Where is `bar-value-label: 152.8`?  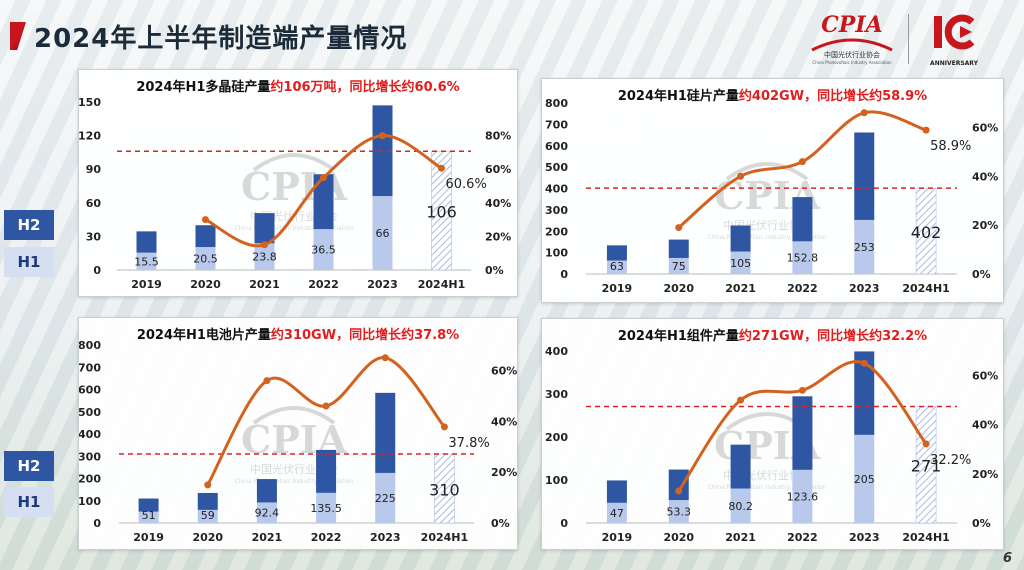 bar-value-label: 152.8 is located at coordinates (803, 258).